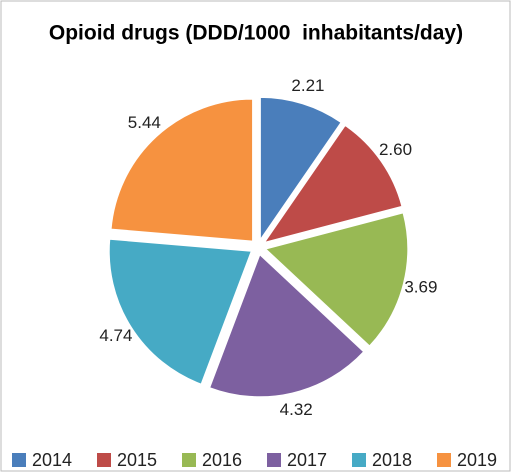  Describe the element at coordinates (420, 287) in the screenshot. I see `data-label: 3.69` at that location.